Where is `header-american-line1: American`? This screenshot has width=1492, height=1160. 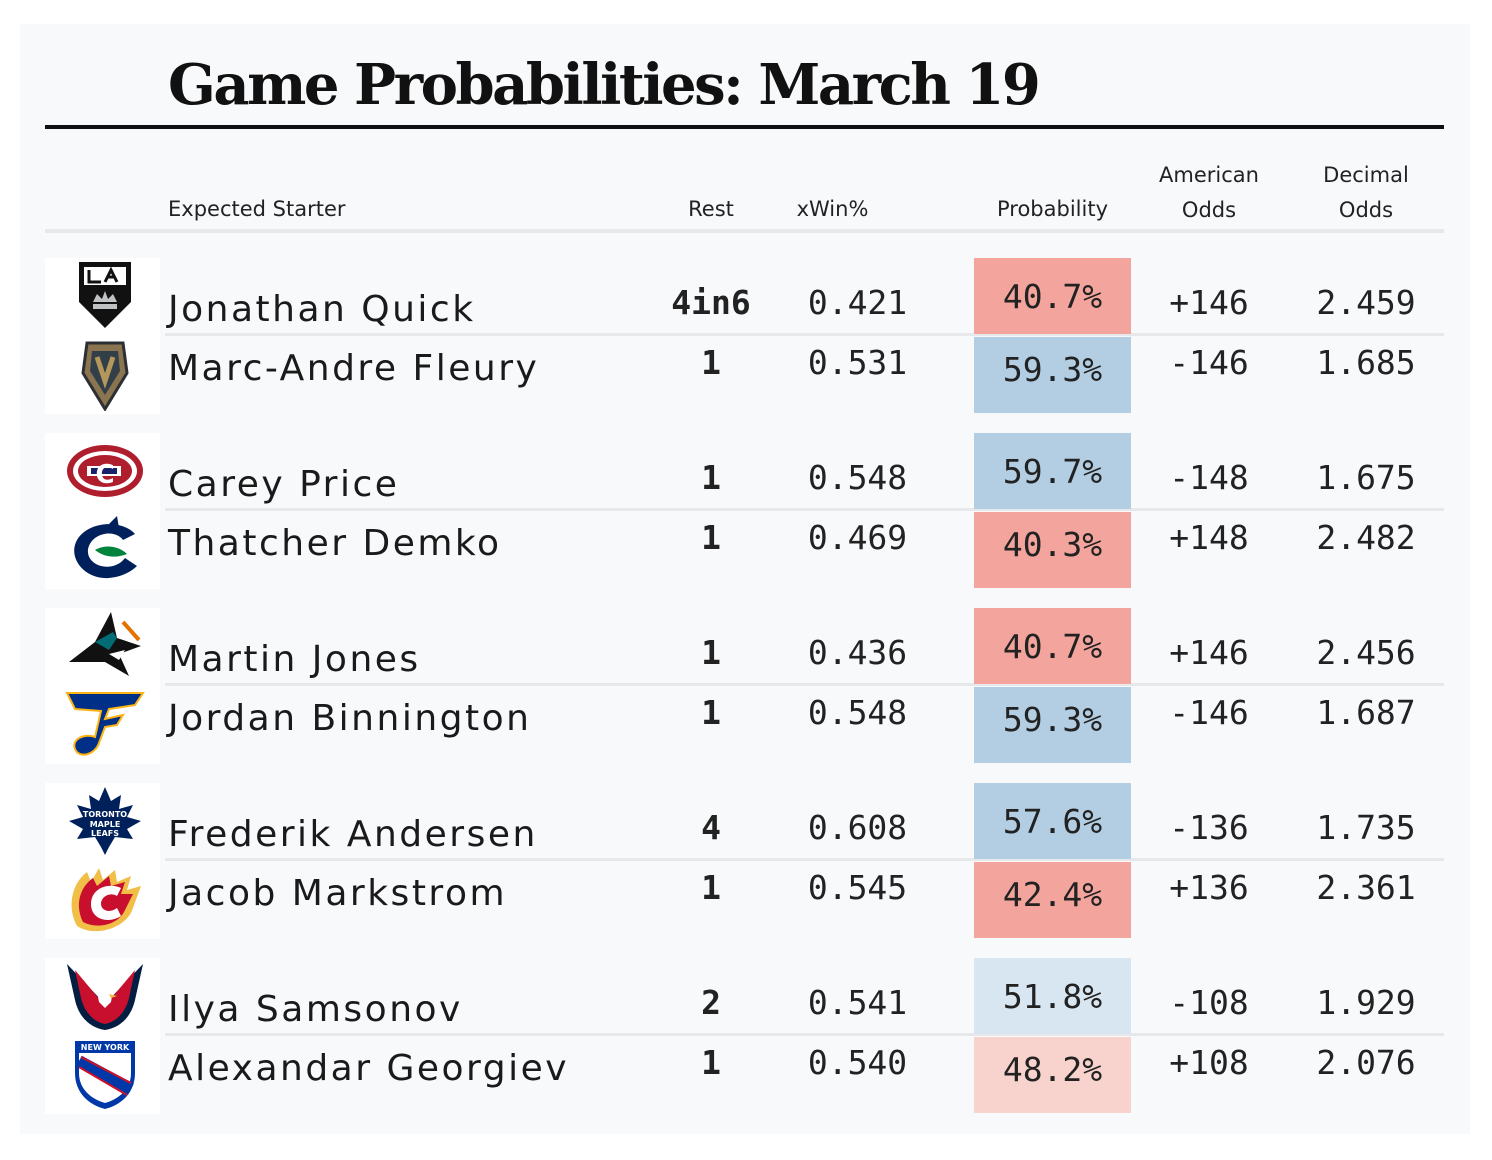 header-american-line1: American is located at coordinates (1209, 175).